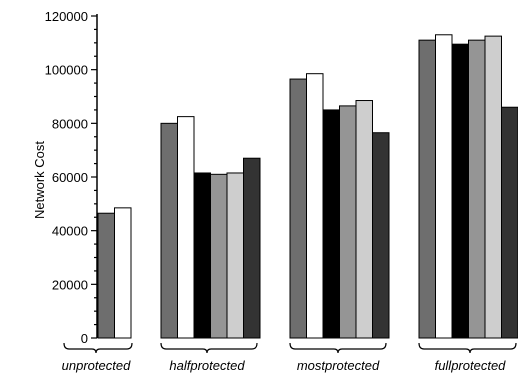  What do you see at coordinates (84, 338) in the screenshot?
I see `y-tick-label: 0` at bounding box center [84, 338].